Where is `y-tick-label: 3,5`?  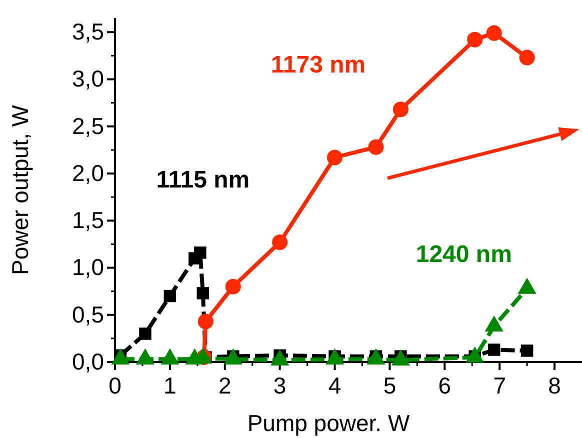 y-tick-label: 3,5 is located at coordinates (88, 31).